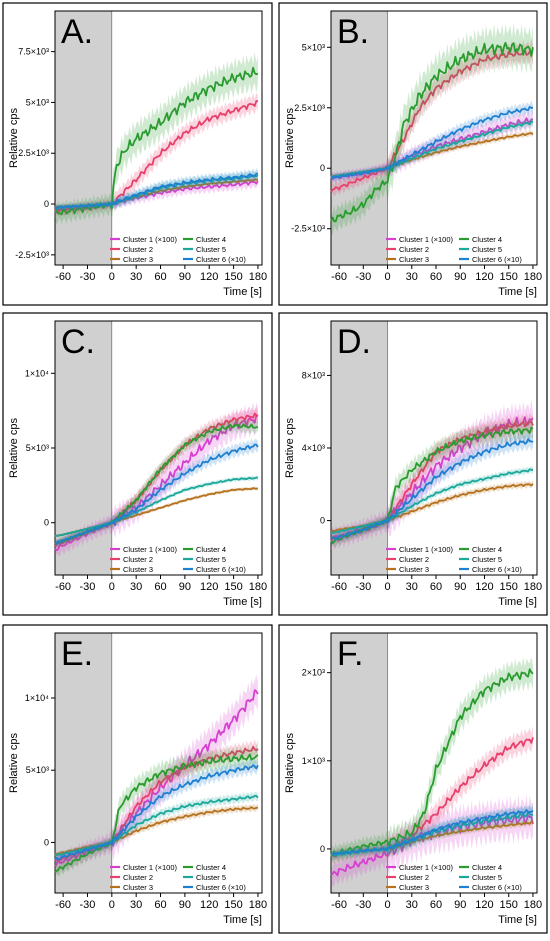 The width and height of the screenshot is (550, 941). Describe the element at coordinates (156, 830) in the screenshot. I see `series-3-line` at that location.